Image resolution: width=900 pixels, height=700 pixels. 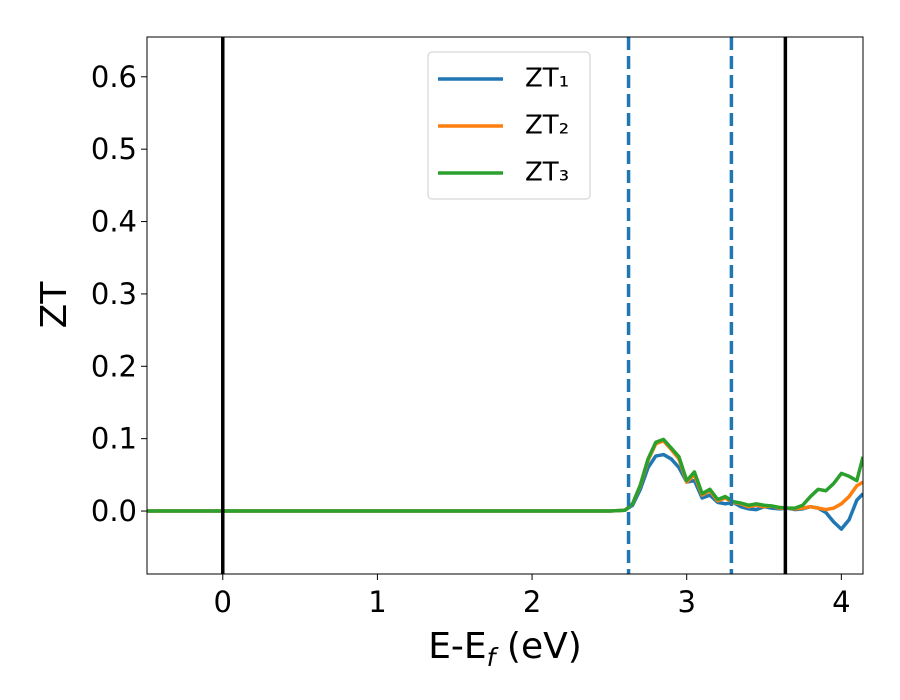 I want to click on x-tick-label: 2, so click(x=532, y=602).